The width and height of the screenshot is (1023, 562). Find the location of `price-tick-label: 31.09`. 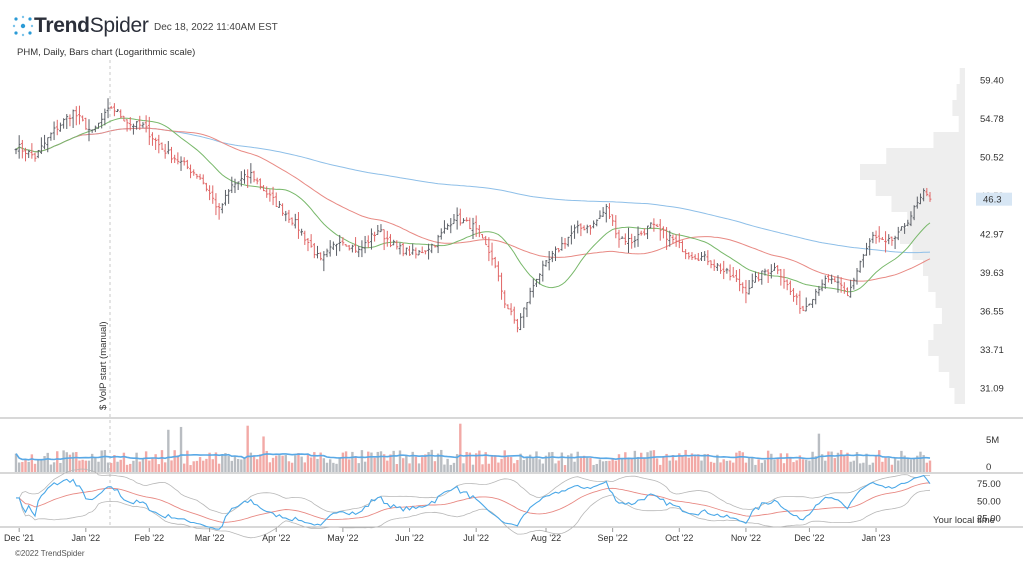

price-tick-label: 31.09 is located at coordinates (992, 389).